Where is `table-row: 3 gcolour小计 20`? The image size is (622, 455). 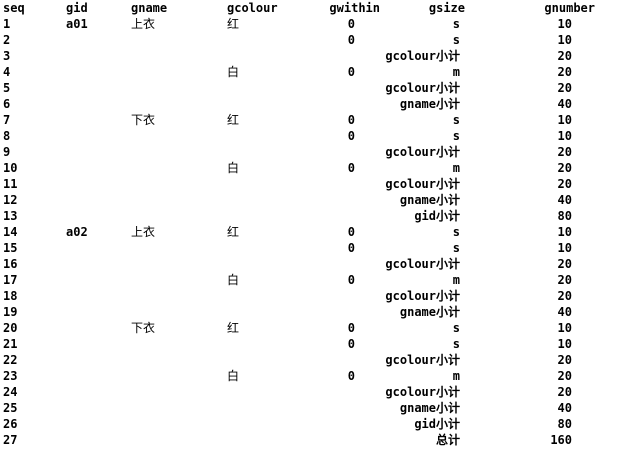 table-row: 3 gcolour小计 20 is located at coordinates (311, 56).